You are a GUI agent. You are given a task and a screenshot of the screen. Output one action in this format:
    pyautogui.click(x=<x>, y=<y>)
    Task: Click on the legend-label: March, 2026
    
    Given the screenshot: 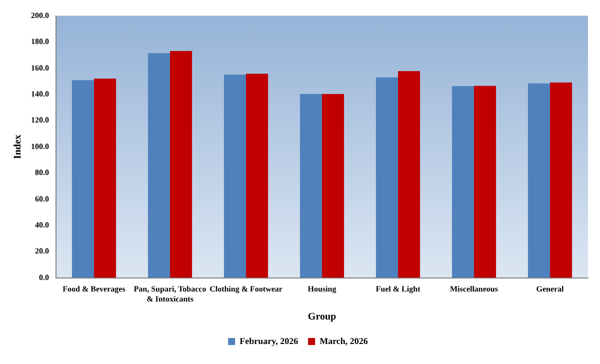 What is the action you would take?
    pyautogui.click(x=344, y=341)
    